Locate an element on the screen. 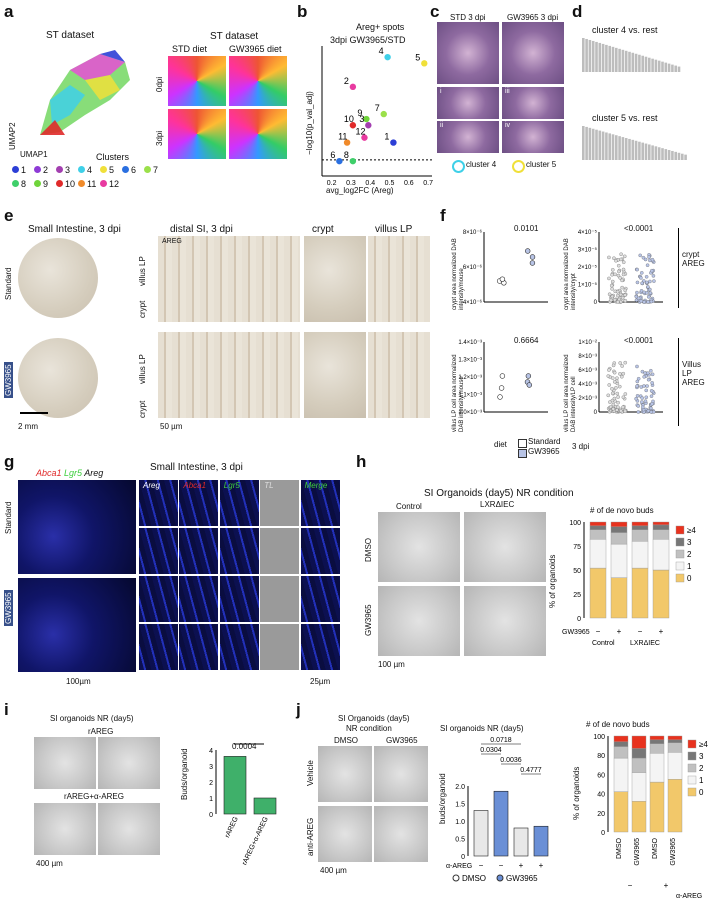  i-ytick: 2 is located at coordinates (211, 783).